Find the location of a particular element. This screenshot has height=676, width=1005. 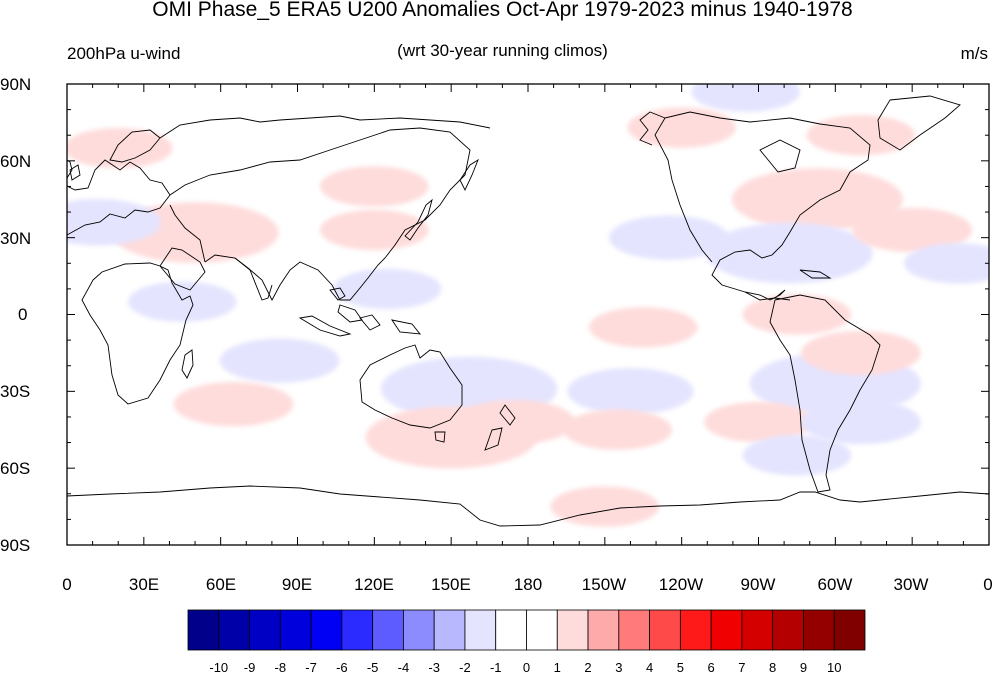

lon-label: 30E is located at coordinates (144, 584).